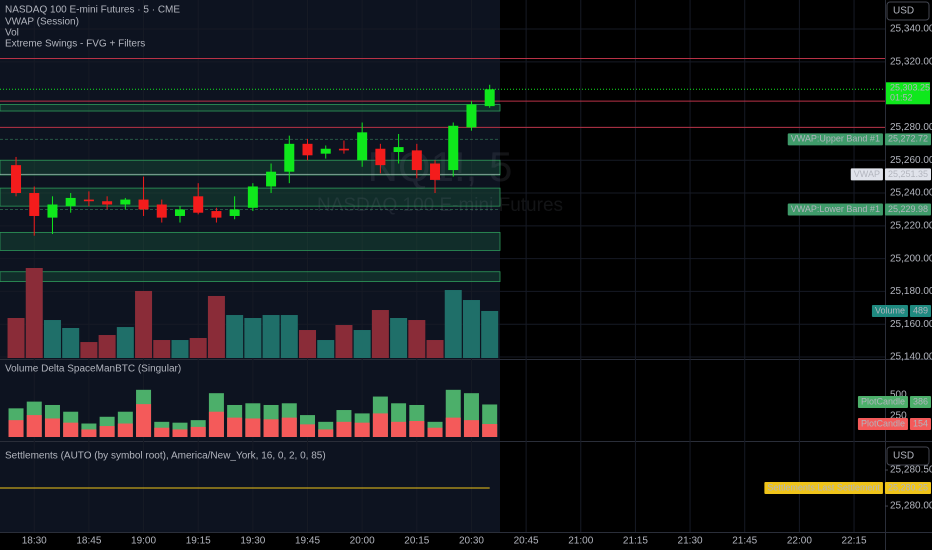  Describe the element at coordinates (34, 541) in the screenshot. I see `x-tick-label: 18:30` at that location.